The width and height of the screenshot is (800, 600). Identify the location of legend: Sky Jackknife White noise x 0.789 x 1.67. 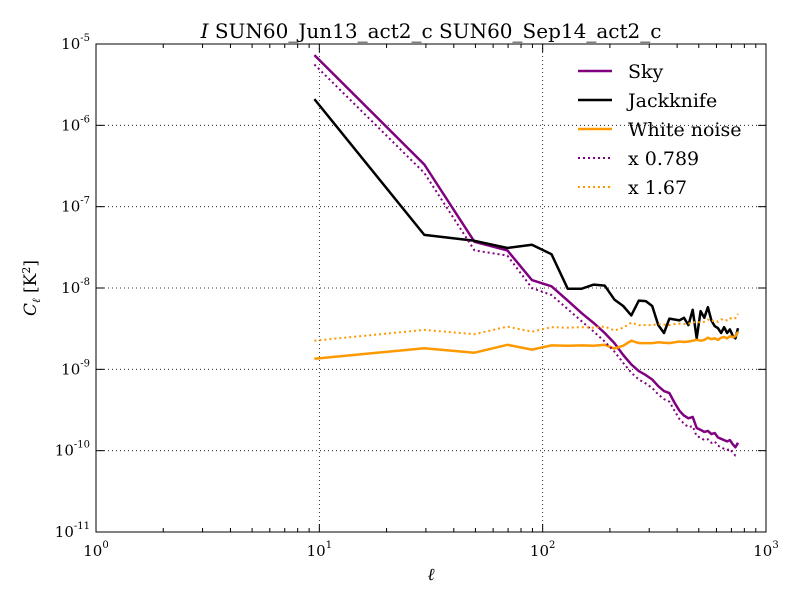
(660, 130).